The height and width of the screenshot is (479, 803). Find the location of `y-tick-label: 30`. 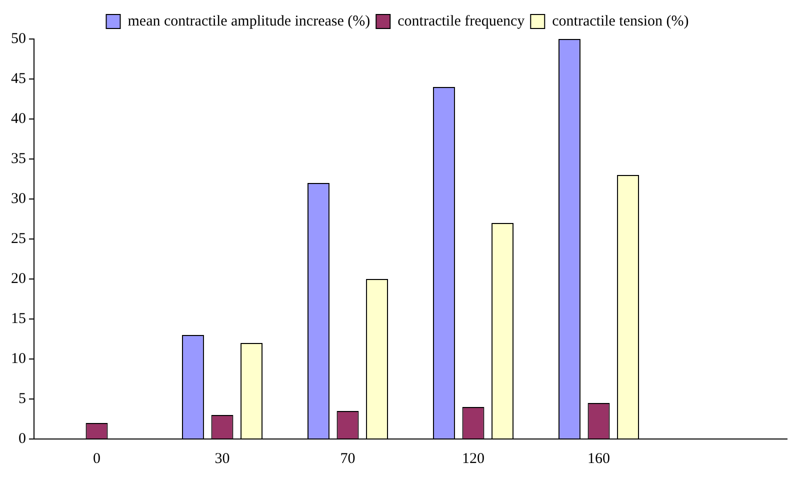

y-tick-label: 30 is located at coordinates (18, 198).